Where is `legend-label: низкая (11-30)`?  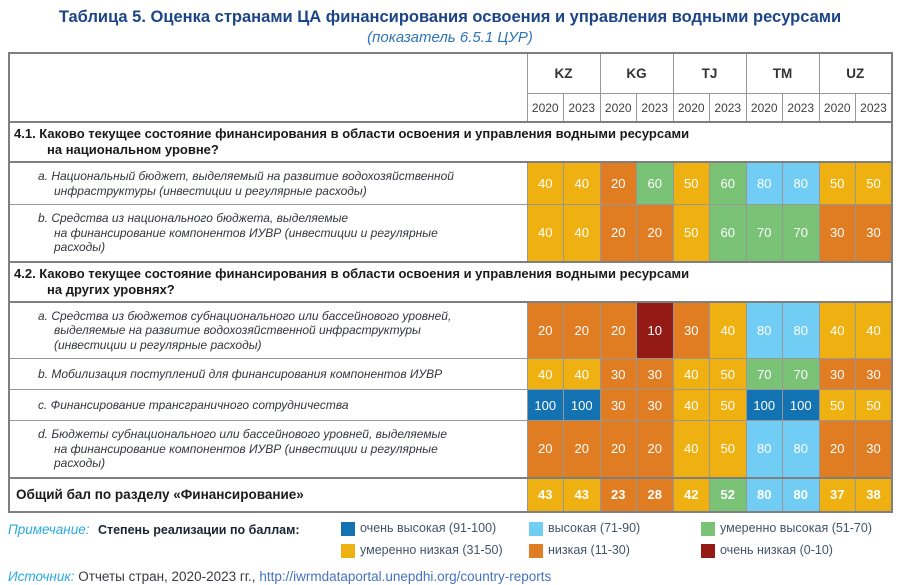
legend-label: низкая (11-30) is located at coordinates (589, 550).